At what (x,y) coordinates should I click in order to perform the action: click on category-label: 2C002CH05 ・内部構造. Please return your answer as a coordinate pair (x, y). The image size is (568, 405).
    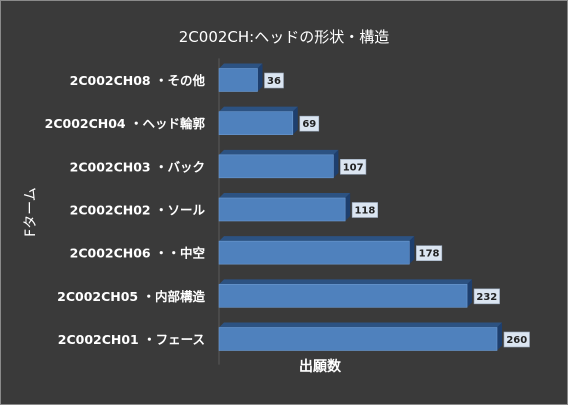
    Looking at the image, I should click on (131, 296).